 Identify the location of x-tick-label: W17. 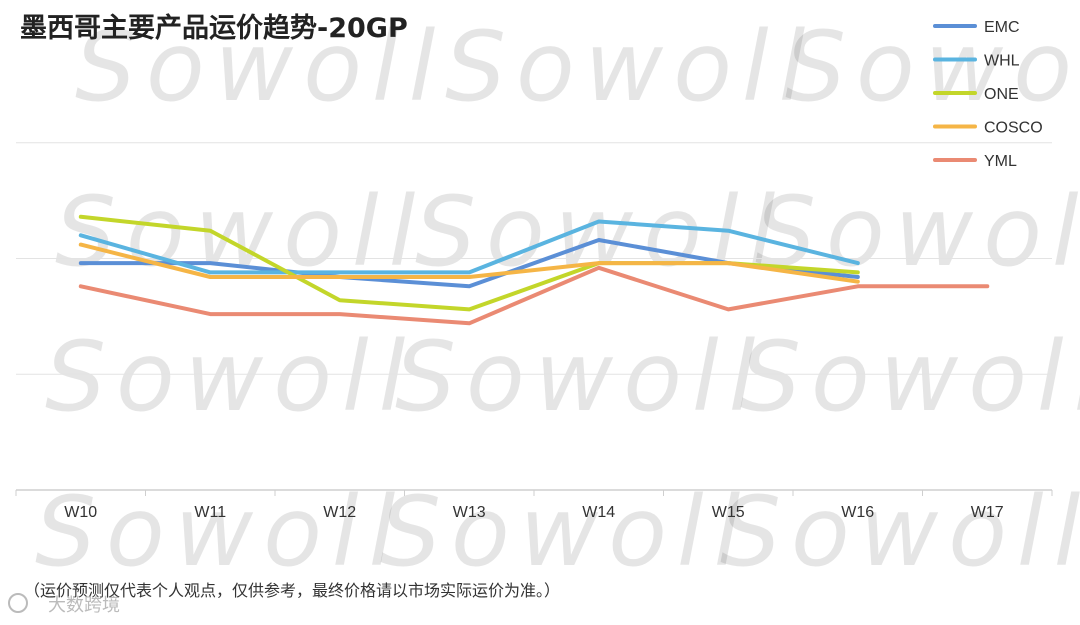
(987, 512).